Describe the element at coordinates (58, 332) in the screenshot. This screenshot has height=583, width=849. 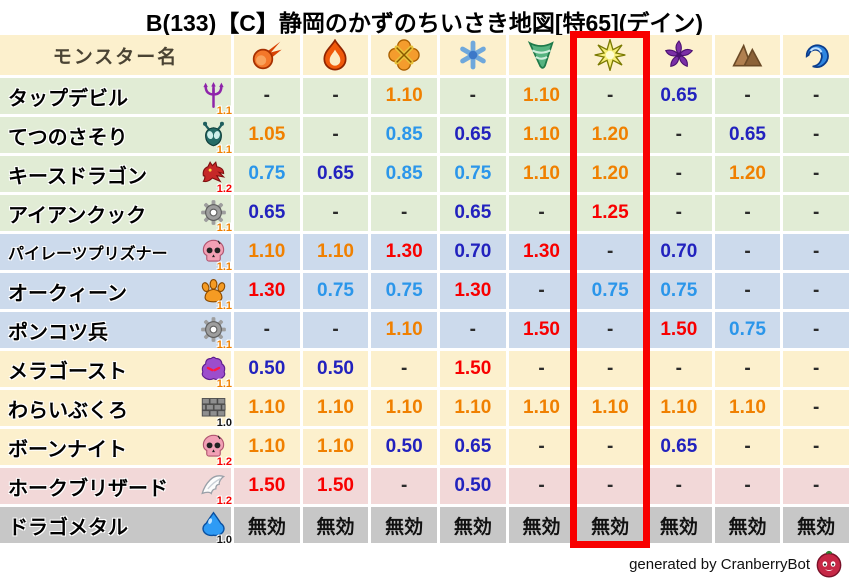
I see `monster-name: ポンコツ兵` at that location.